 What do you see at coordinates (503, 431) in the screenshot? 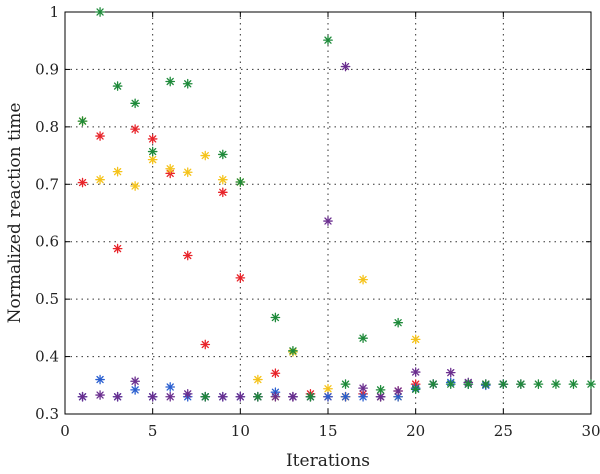
I see `x-tick-label: 25` at bounding box center [503, 431].